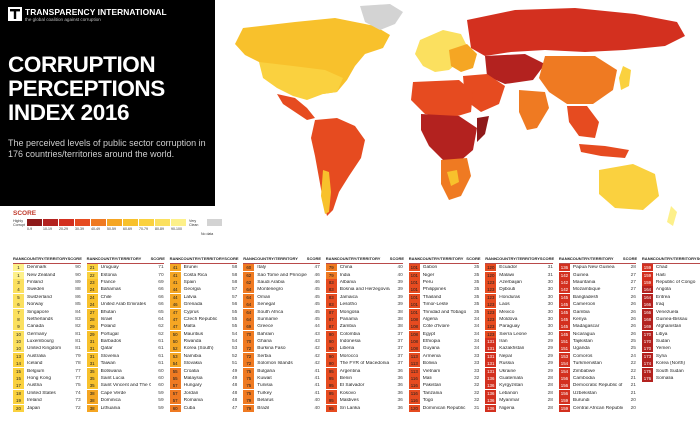 This screenshot has width=700, height=442. What do you see at coordinates (161, 282) in the screenshot?
I see `score-cell: 69` at bounding box center [161, 282].